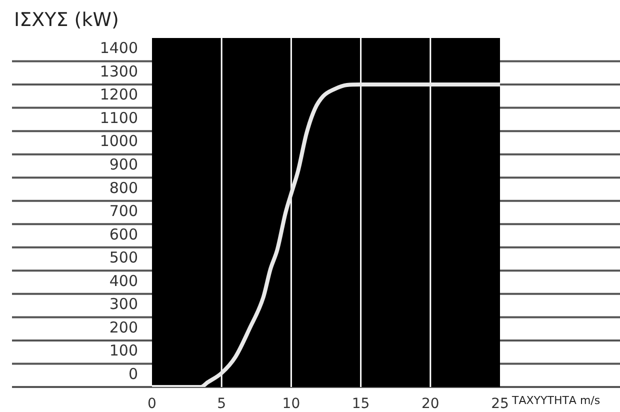 This screenshot has width=620, height=412. What do you see at coordinates (119, 95) in the screenshot?
I see `y-tick-label: 1200` at bounding box center [119, 95].